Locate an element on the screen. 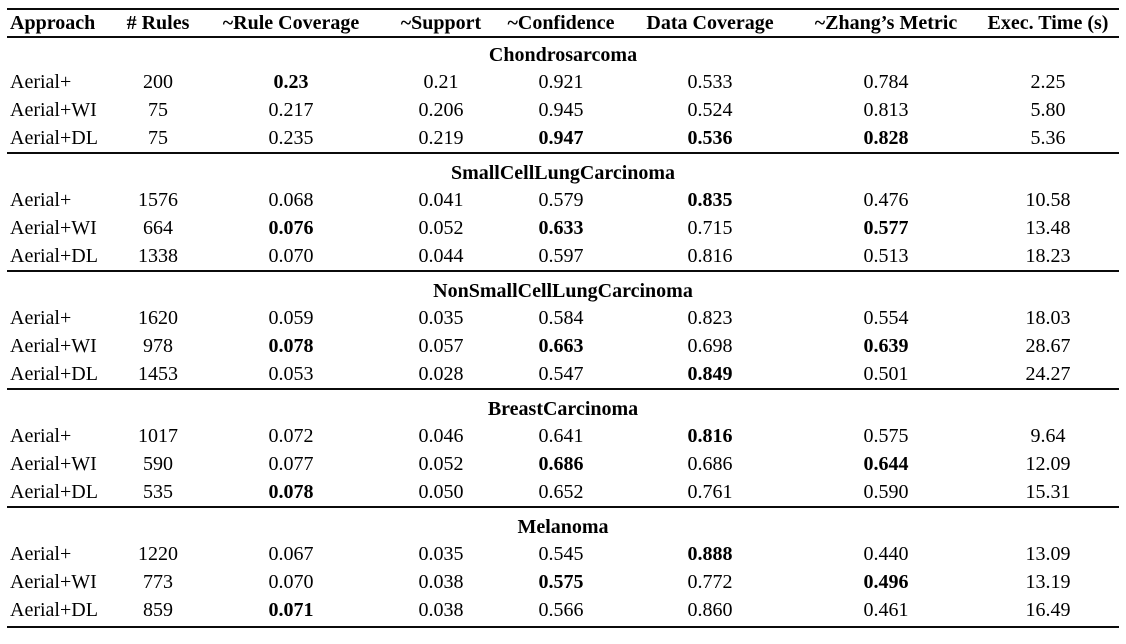 The image size is (1126, 644). value-cell: 0.501 is located at coordinates (886, 374).